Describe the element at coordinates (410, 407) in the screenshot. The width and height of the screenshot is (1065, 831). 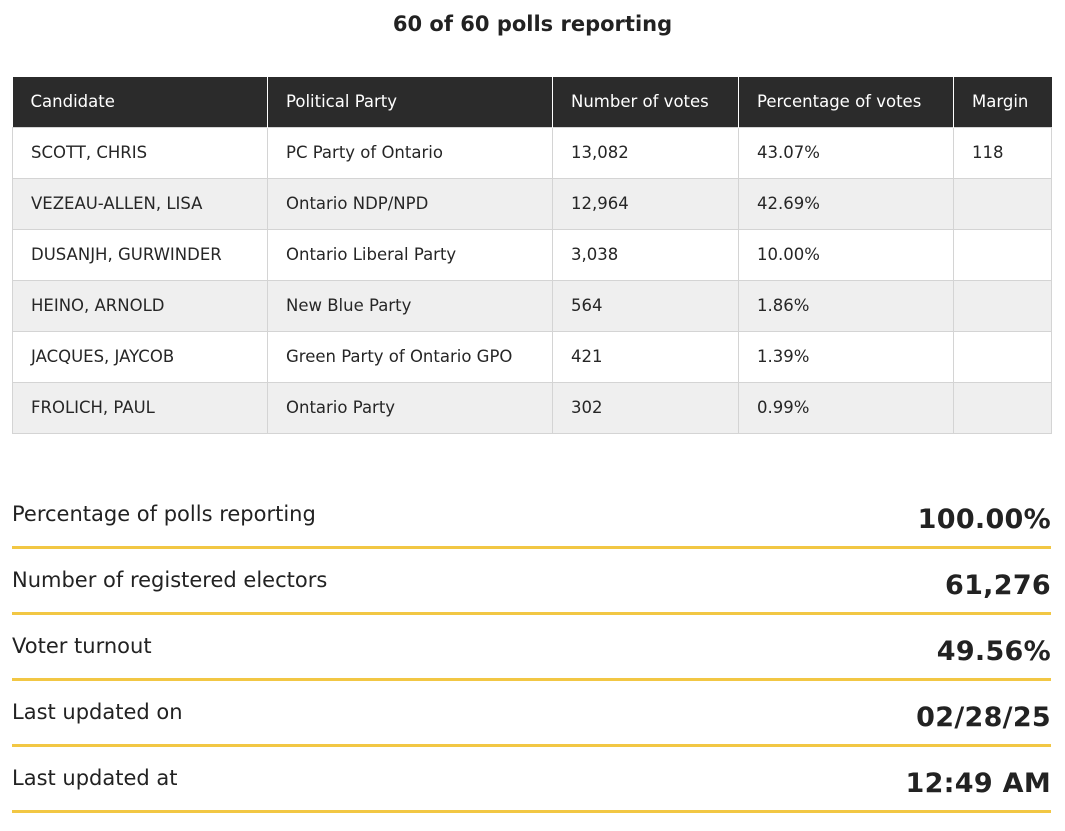
I see `party-cell: Ontario Party` at that location.